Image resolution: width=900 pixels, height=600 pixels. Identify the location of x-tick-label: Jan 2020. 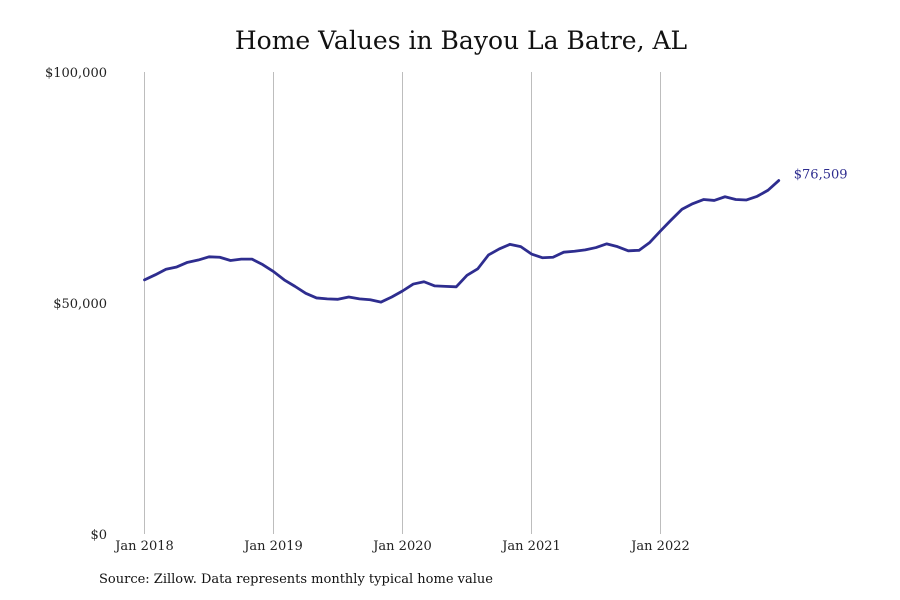
(401, 546).